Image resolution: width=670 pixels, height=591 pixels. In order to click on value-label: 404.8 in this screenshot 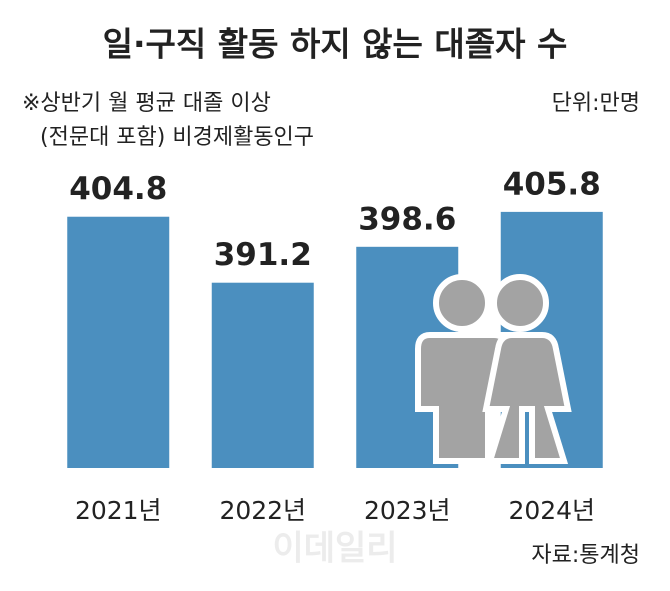, I will do `click(118, 189)`.